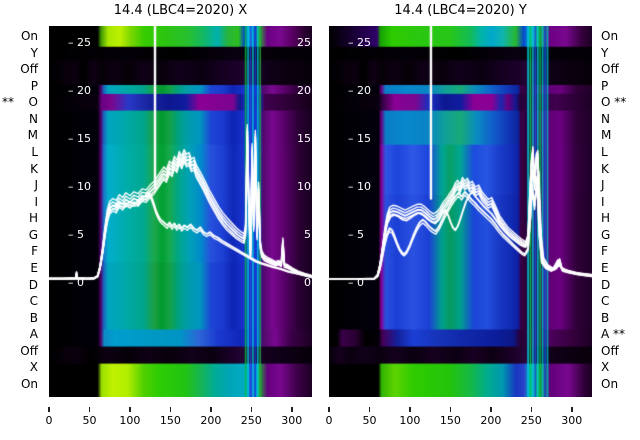  Describe the element at coordinates (606, 284) in the screenshot. I see `row-label-right-d-15: D` at that location.